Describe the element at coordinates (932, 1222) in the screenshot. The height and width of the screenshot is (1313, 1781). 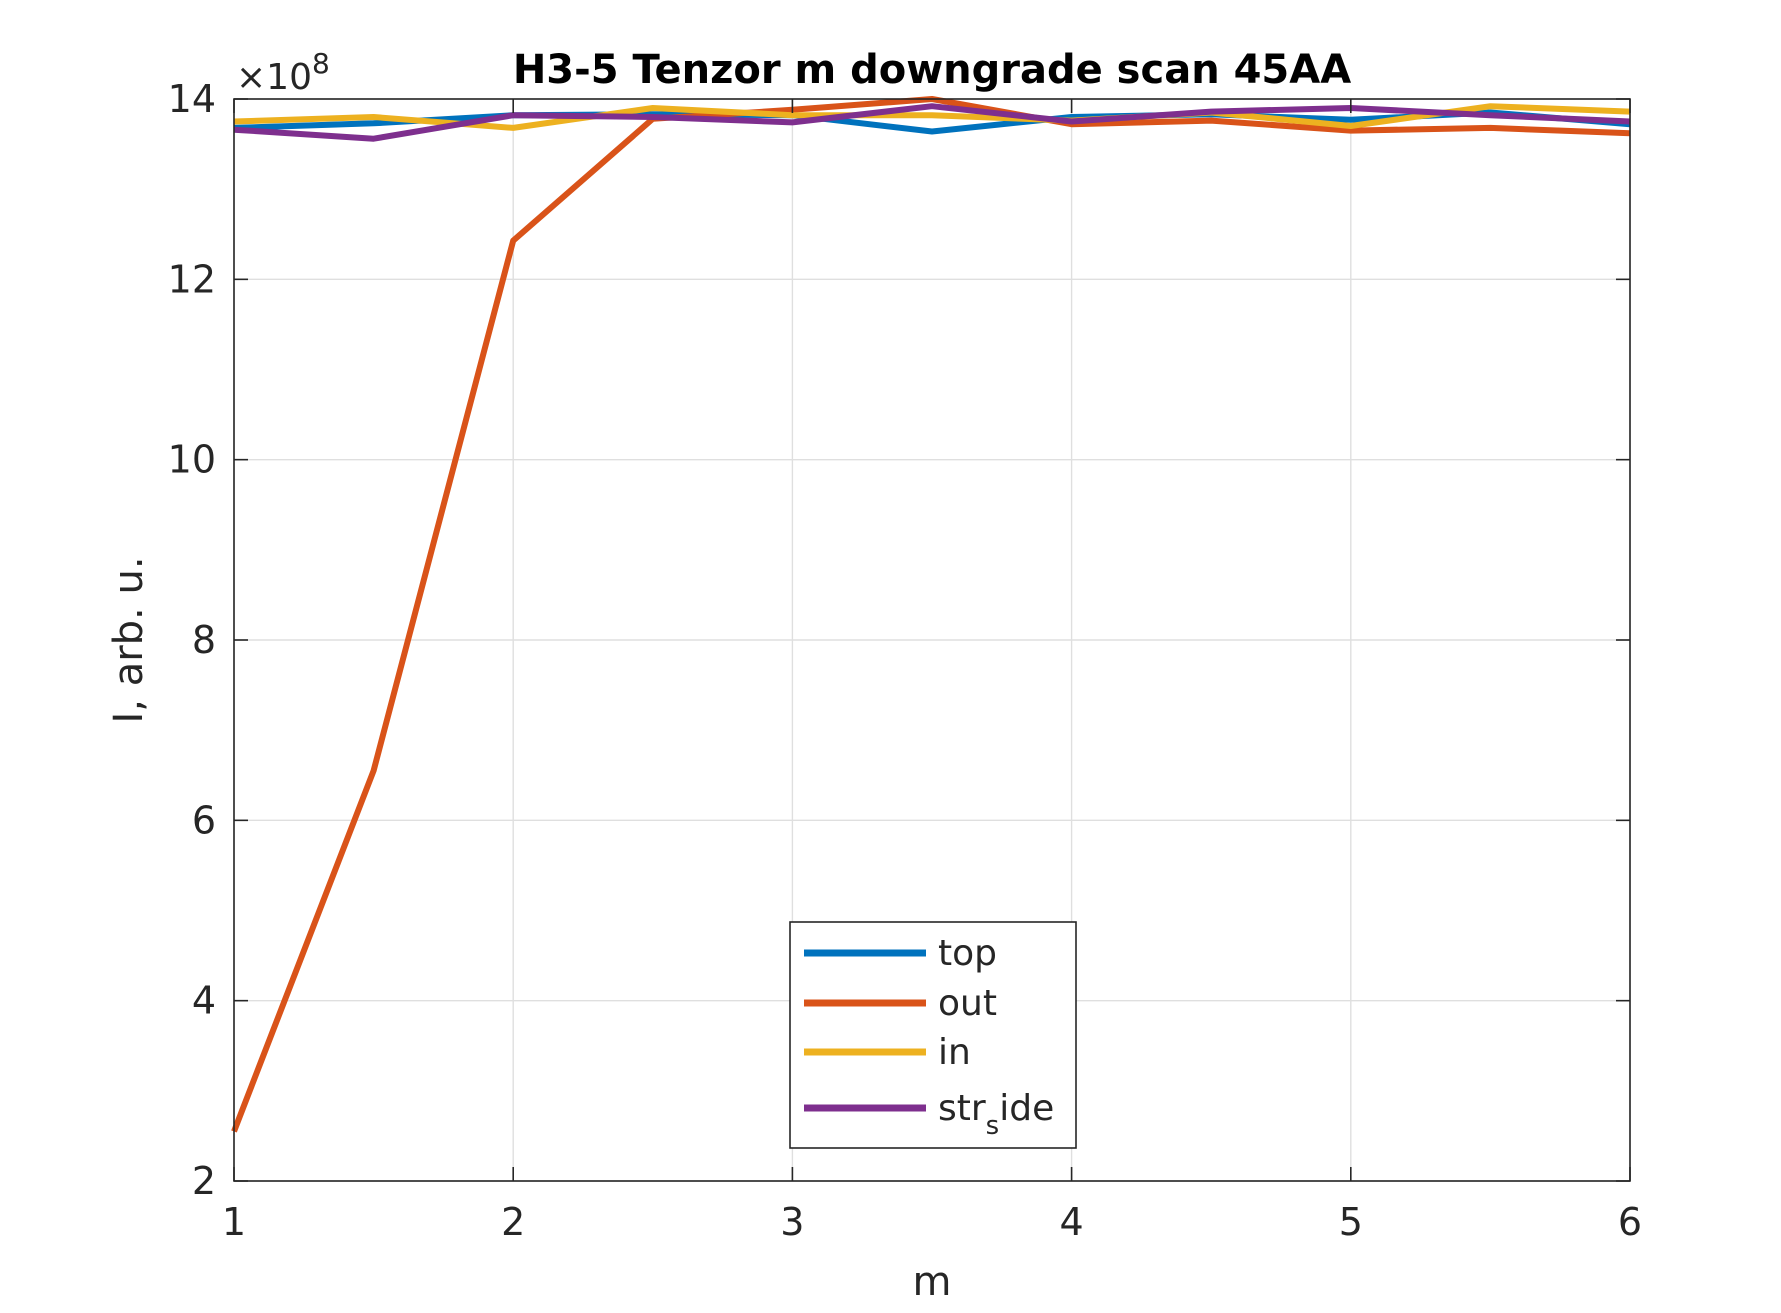
I see `x-tick-labels: 1 2 3 4 5 6` at that location.